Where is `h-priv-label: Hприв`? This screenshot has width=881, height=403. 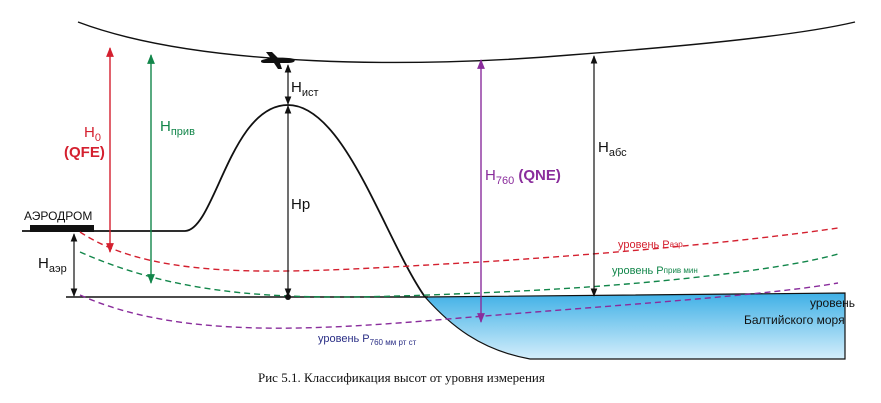
h-priv-label: Hприв is located at coordinates (177, 128).